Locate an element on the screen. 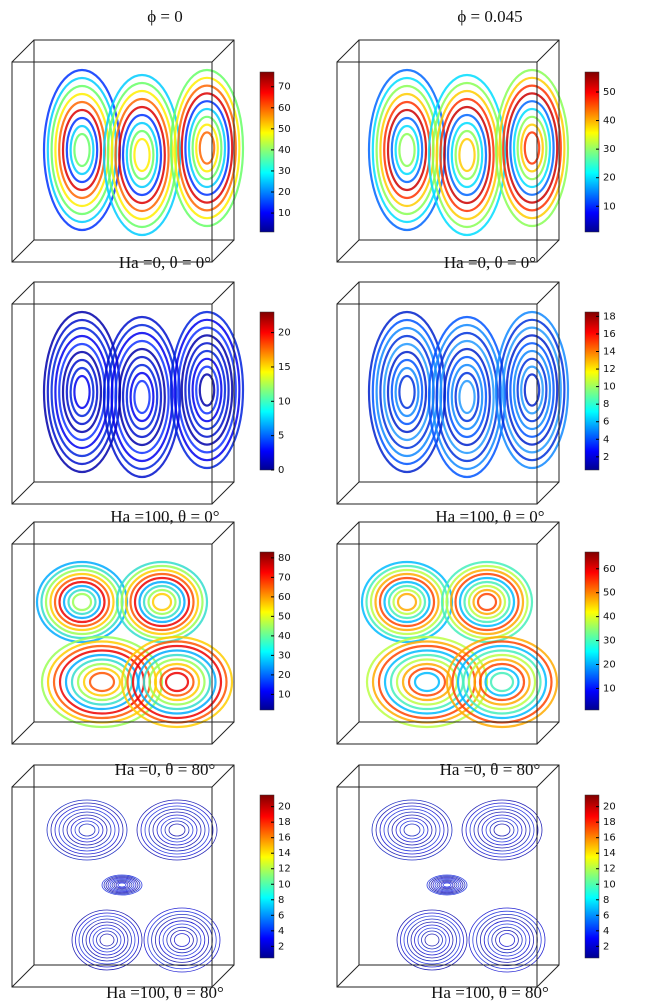  panel-caption: Ha =0, θ = 0° is located at coordinates (490, 262).